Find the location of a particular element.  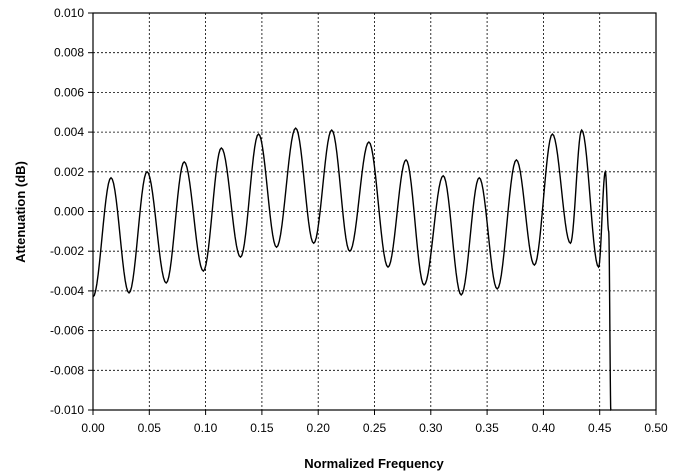

y-tick-label: 0.010 is located at coordinates (69, 13).